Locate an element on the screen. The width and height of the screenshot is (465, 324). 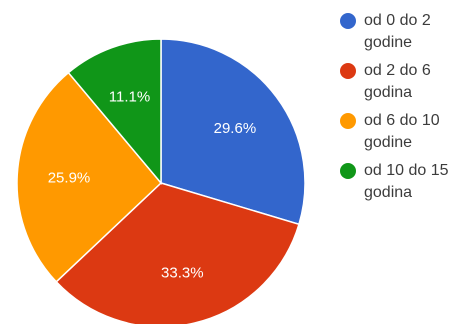
legend-label: od 2 do 6 godina is located at coordinates (397, 81).